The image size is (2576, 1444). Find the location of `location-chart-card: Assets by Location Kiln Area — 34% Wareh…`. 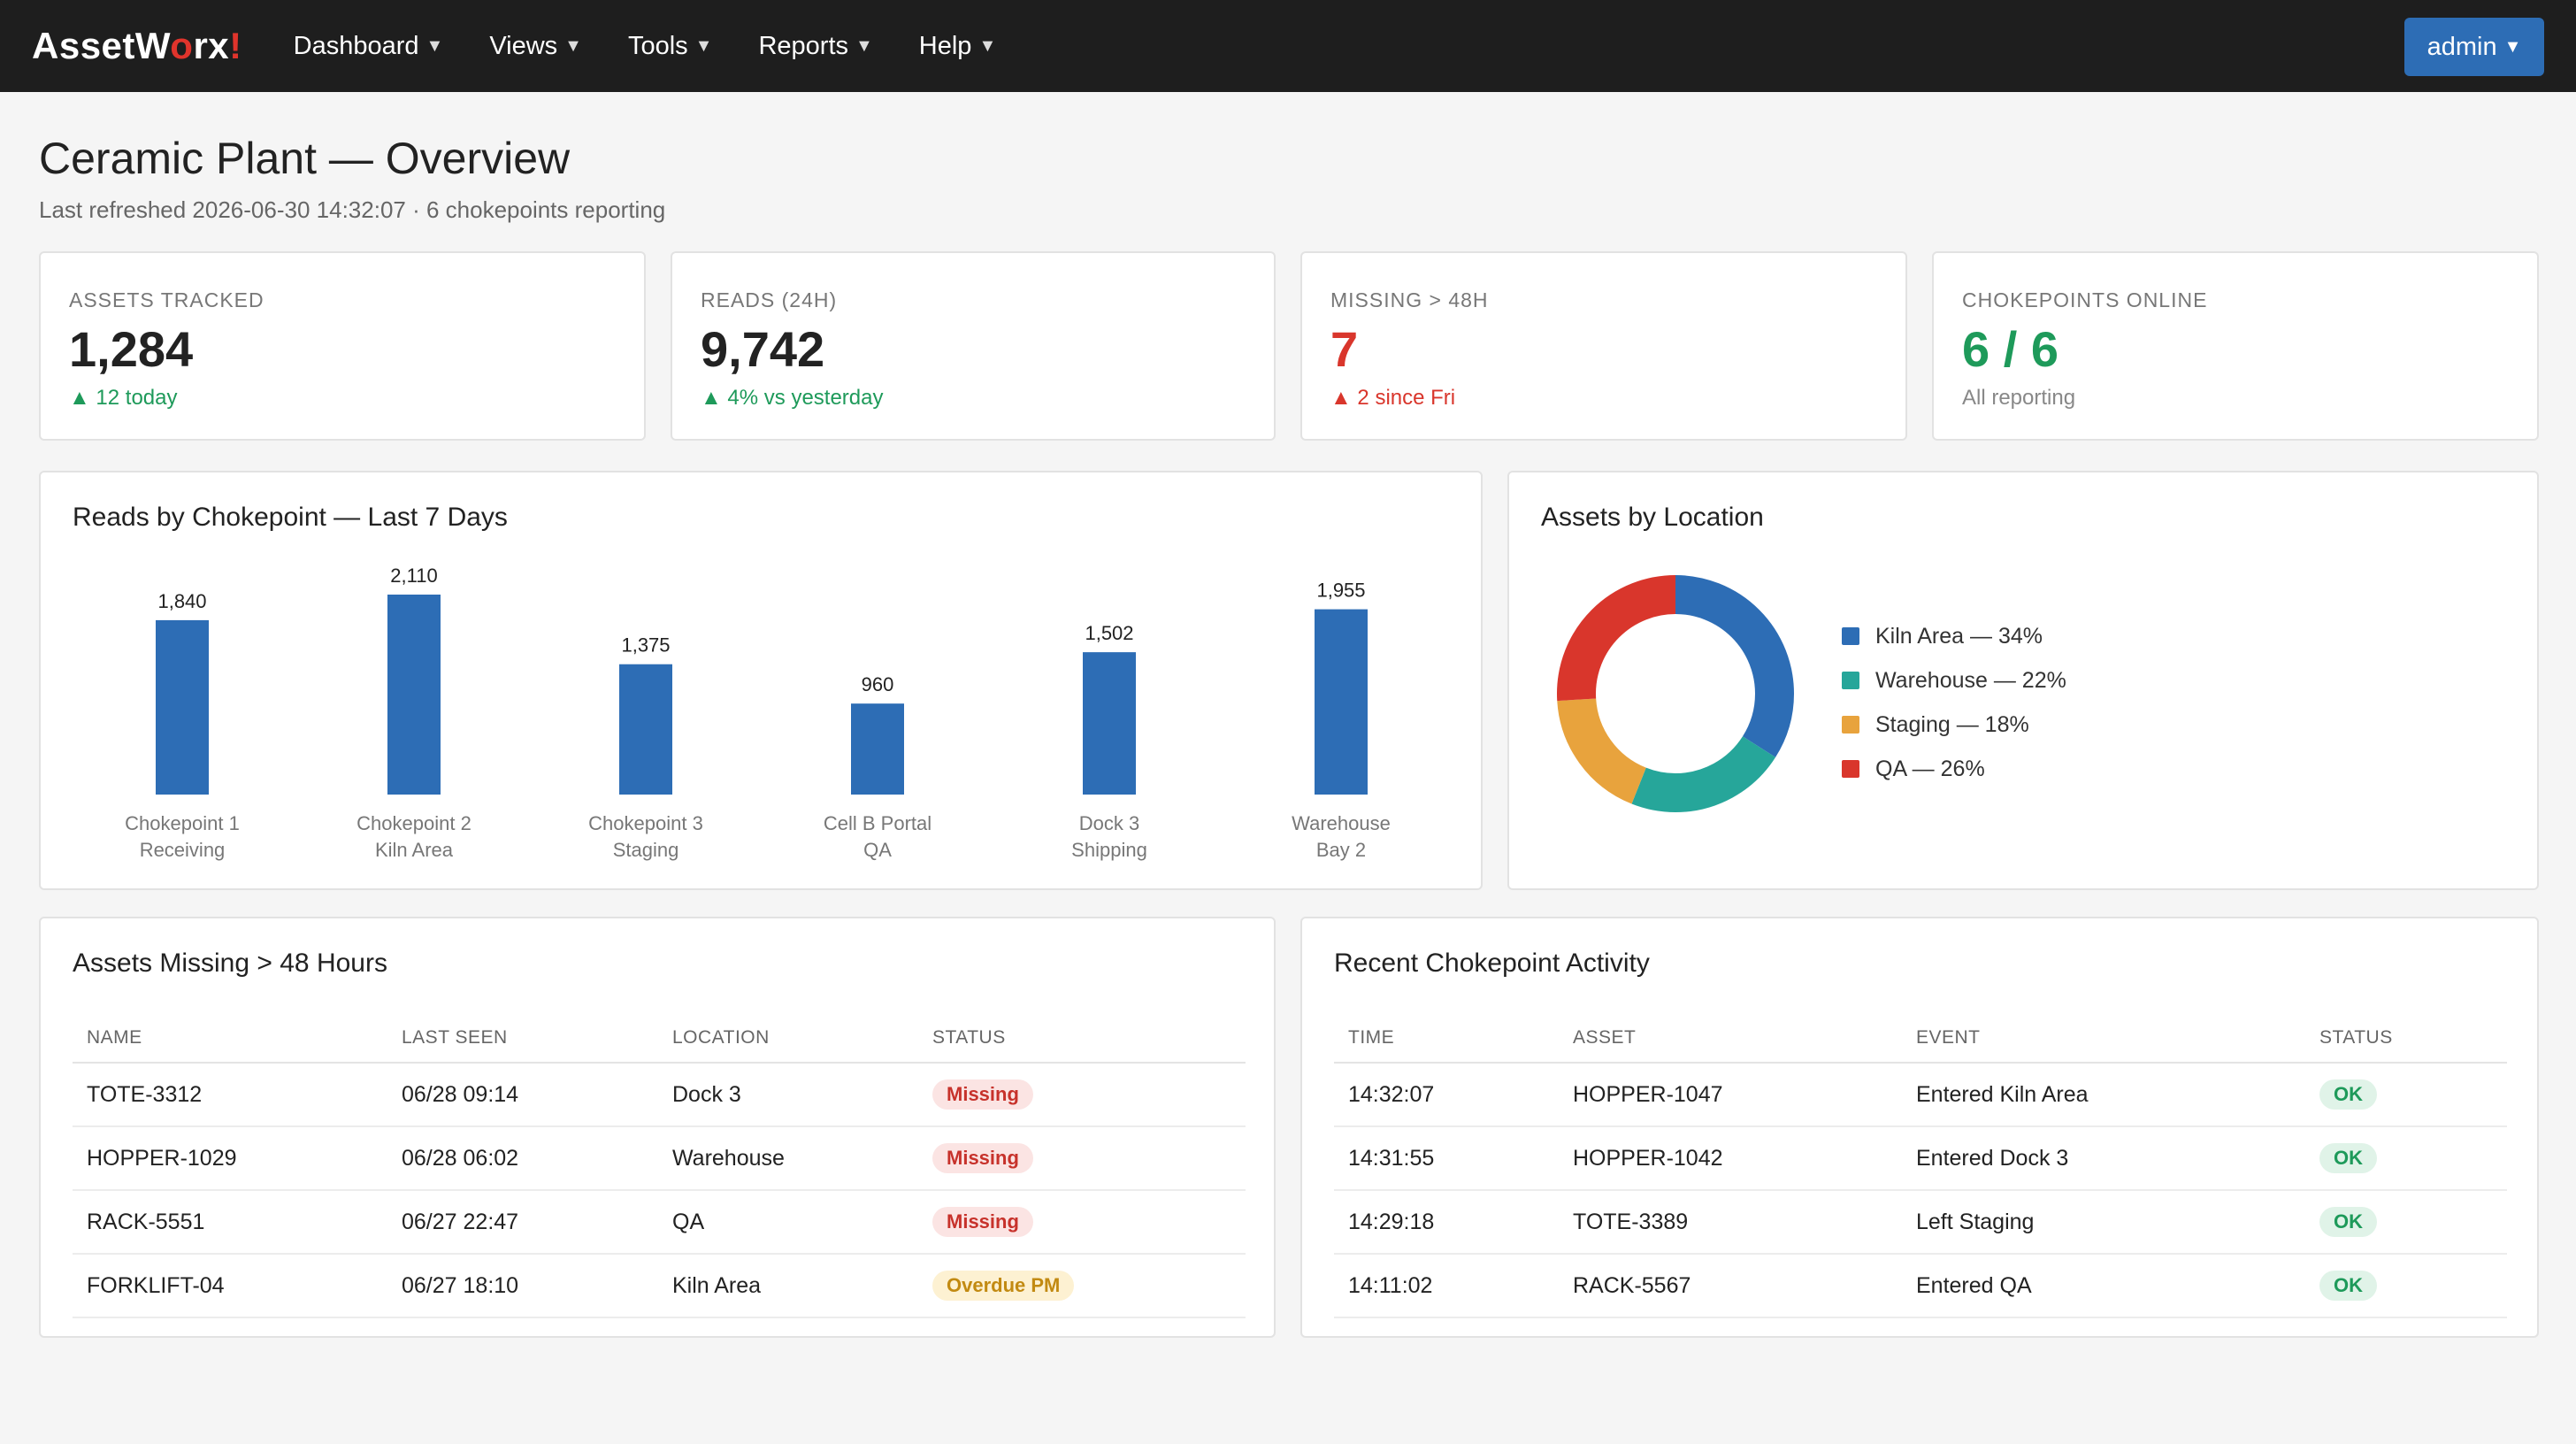

location-chart-card: Assets by Location Kiln Area — 34% Wareh… is located at coordinates (2023, 681).